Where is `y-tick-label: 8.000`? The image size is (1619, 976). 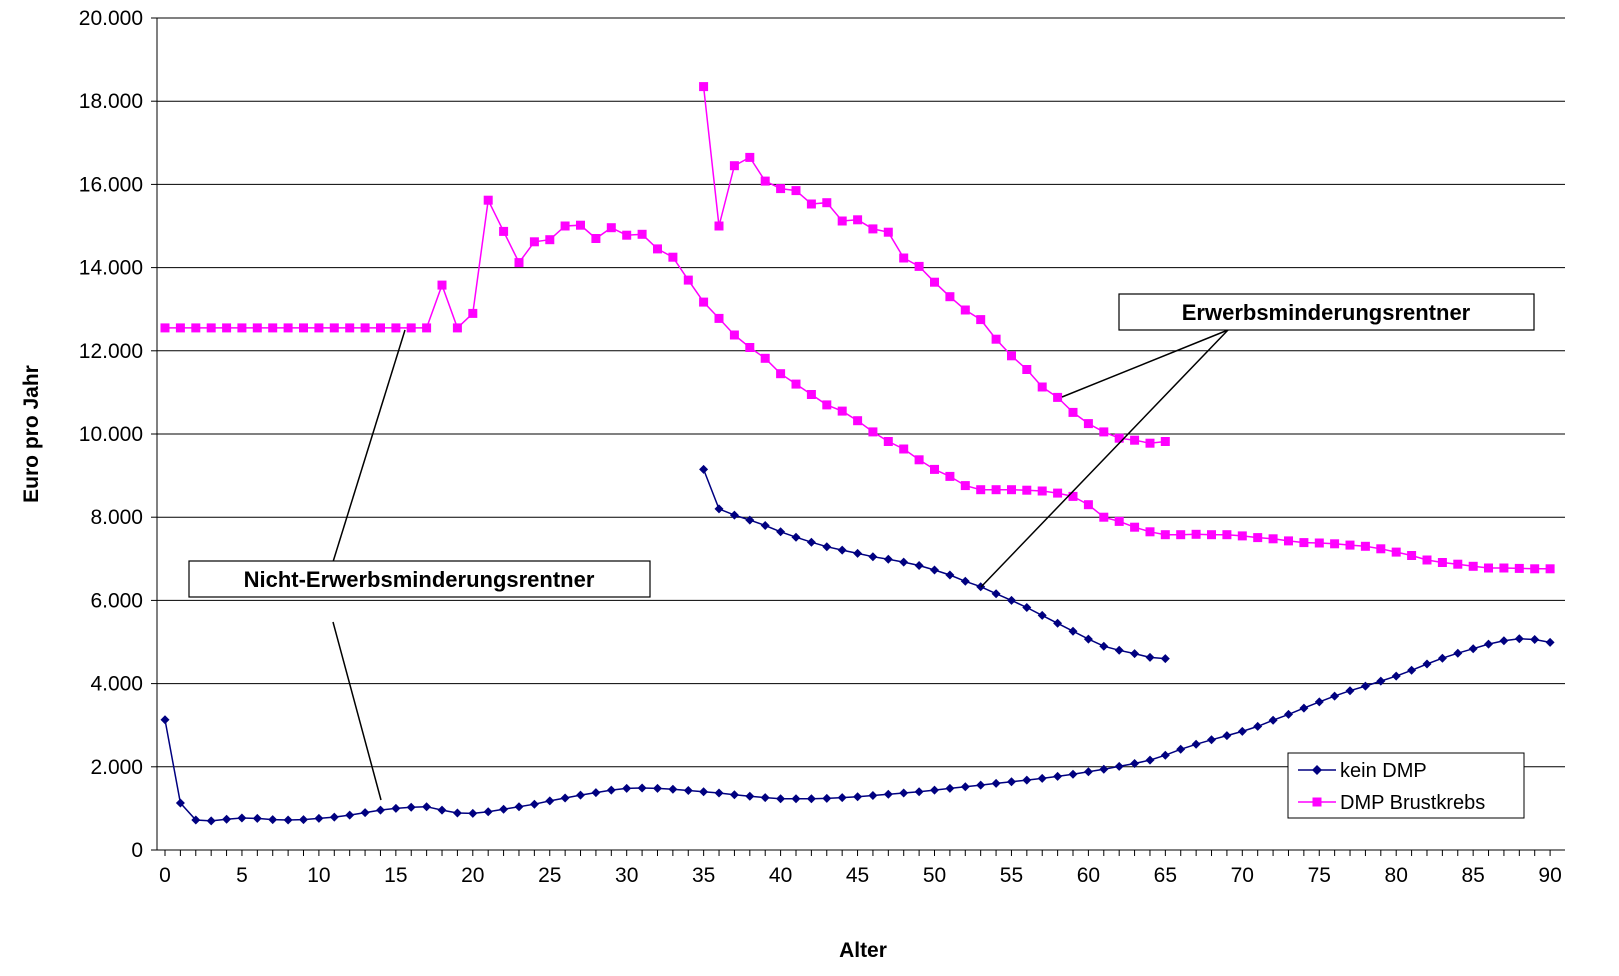
y-tick-label: 8.000 is located at coordinates (116, 517).